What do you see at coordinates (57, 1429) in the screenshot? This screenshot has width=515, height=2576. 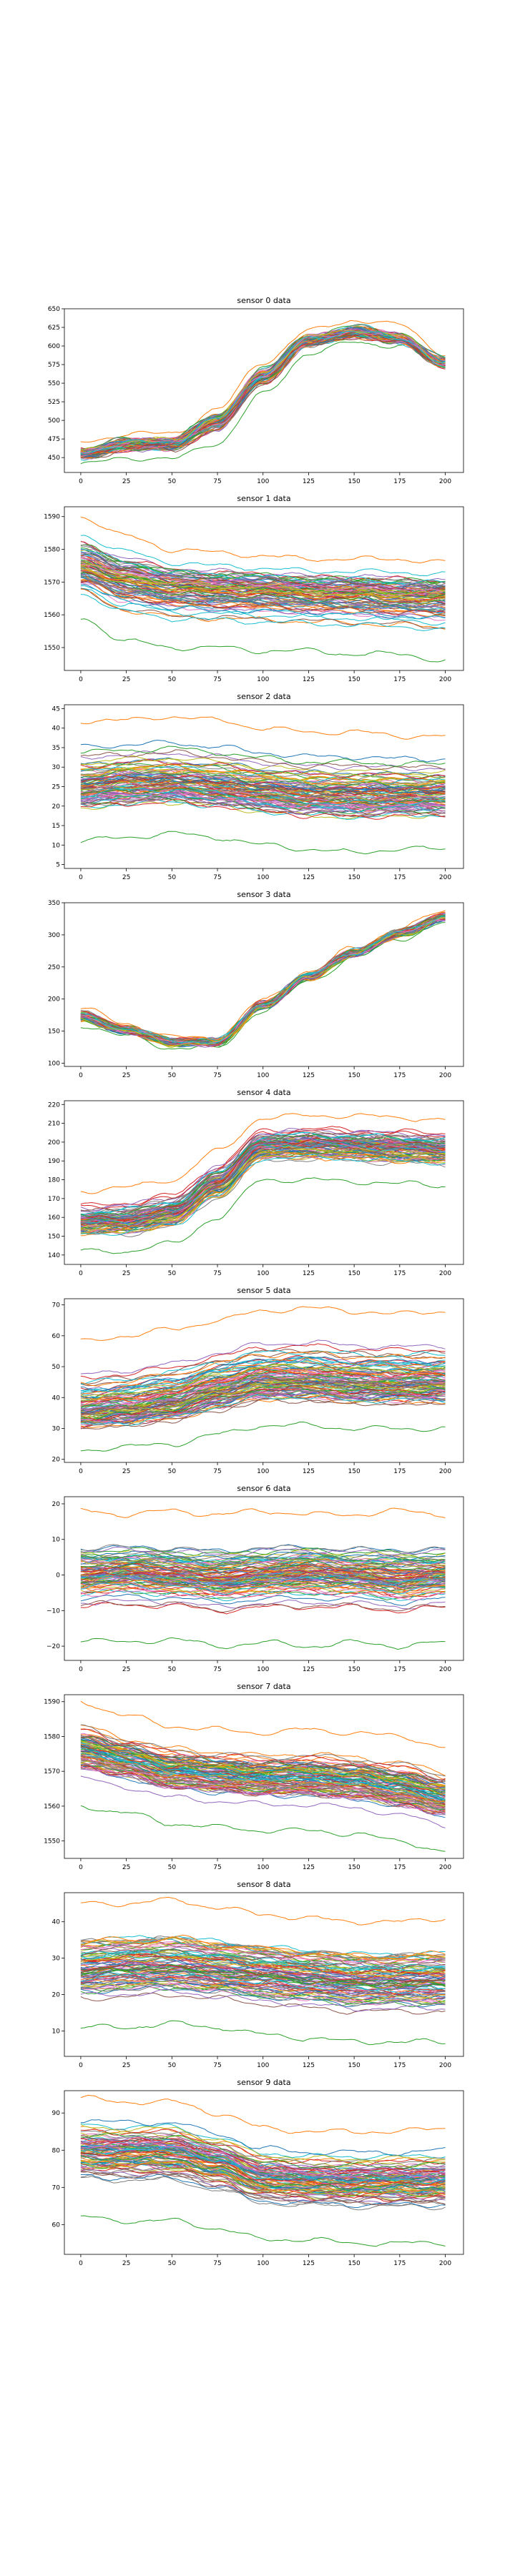 I see `y-tick-label: 30` at bounding box center [57, 1429].